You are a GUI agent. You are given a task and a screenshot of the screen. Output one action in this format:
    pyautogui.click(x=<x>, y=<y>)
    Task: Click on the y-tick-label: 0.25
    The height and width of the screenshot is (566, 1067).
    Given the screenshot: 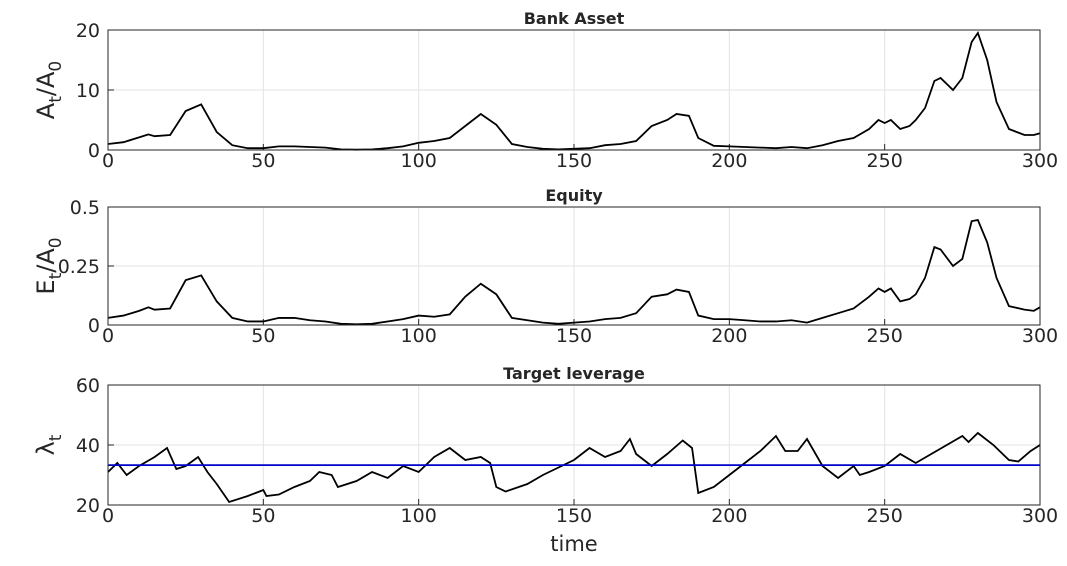 What is the action you would take?
    pyautogui.click(x=79, y=267)
    